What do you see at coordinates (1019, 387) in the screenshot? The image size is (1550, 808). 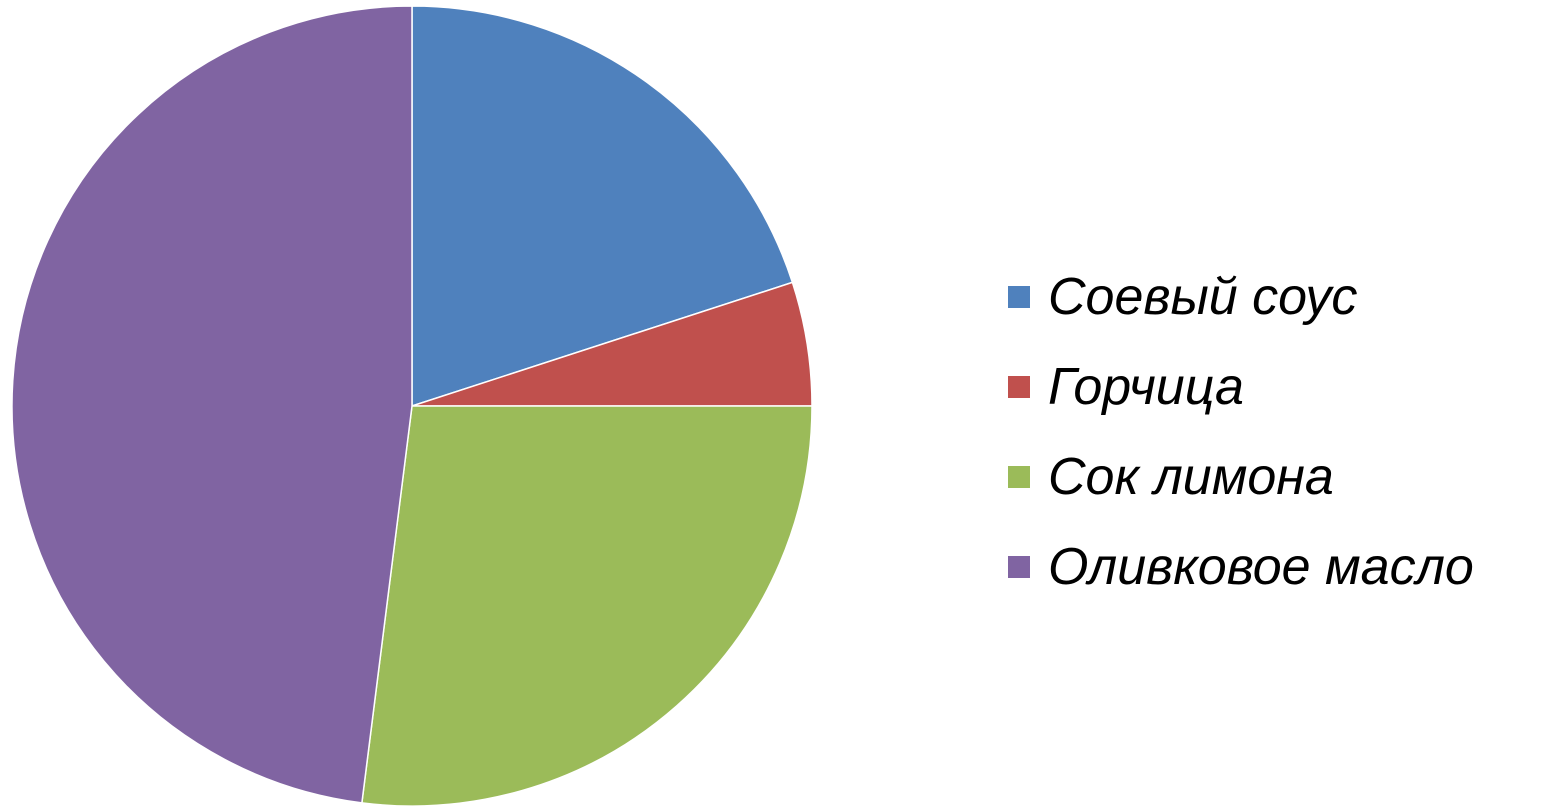 I see `legend-swatch-mustard` at bounding box center [1019, 387].